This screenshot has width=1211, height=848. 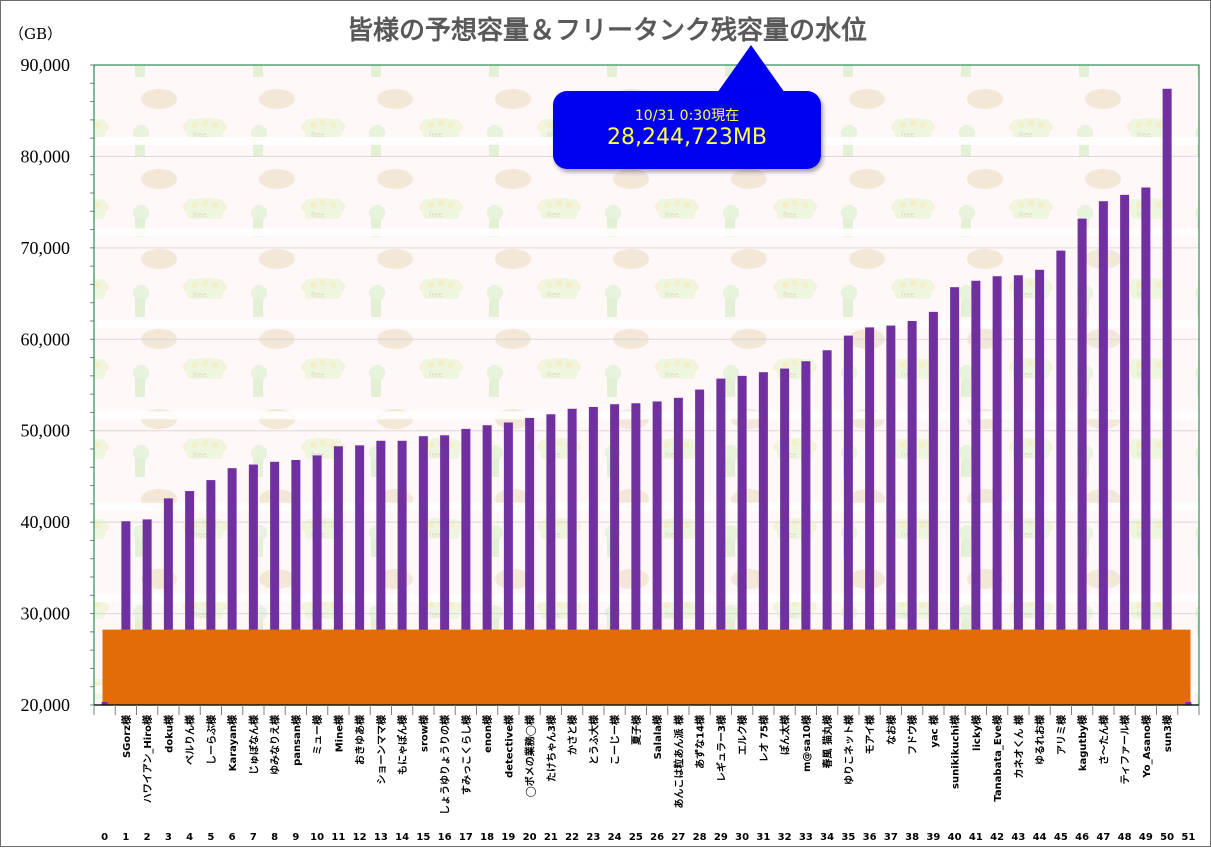 I want to click on x-category-label: ゆるれお様, so click(x=1040, y=739).